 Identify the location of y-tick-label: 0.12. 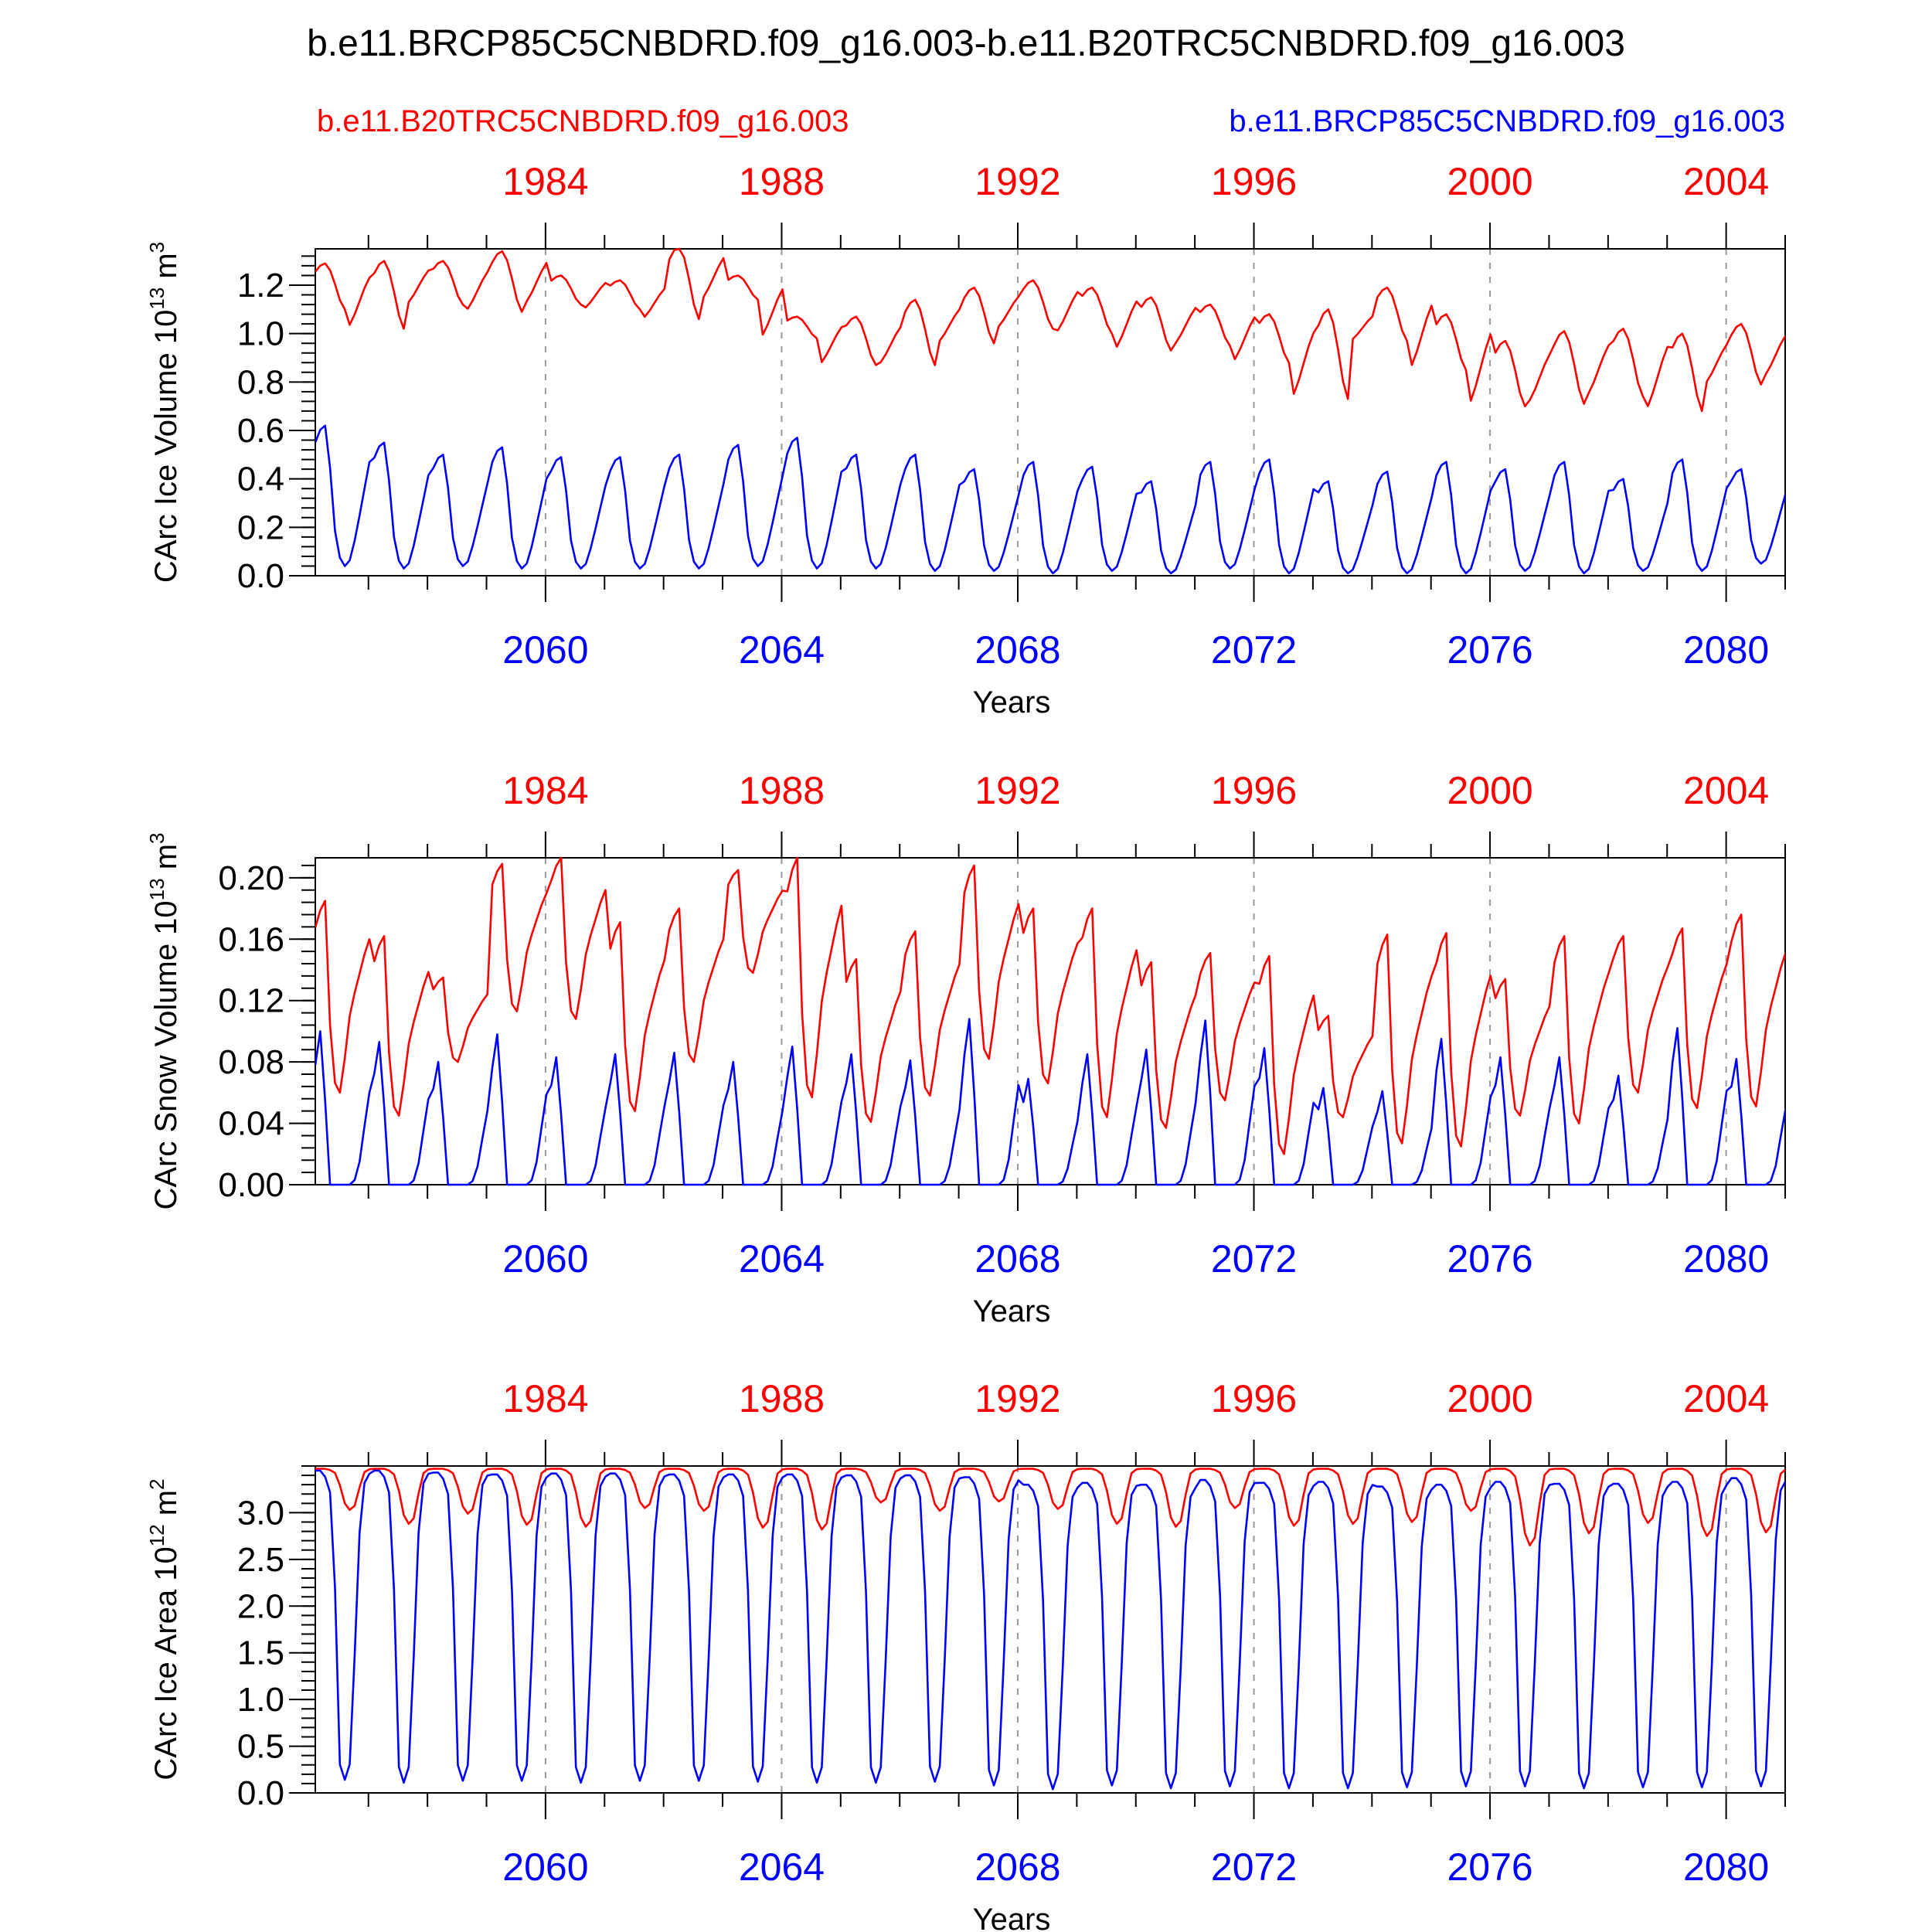
(251, 1001).